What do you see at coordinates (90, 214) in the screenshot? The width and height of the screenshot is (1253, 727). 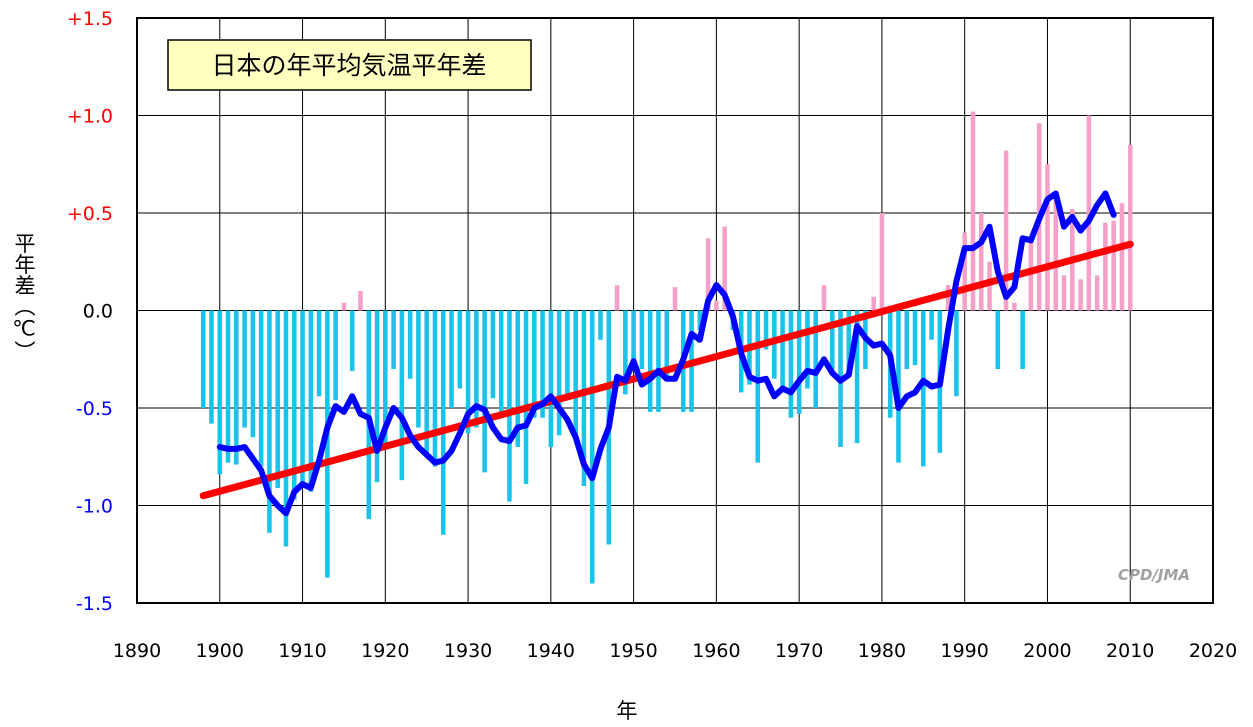 I see `y-tick-label: +0.5` at bounding box center [90, 214].